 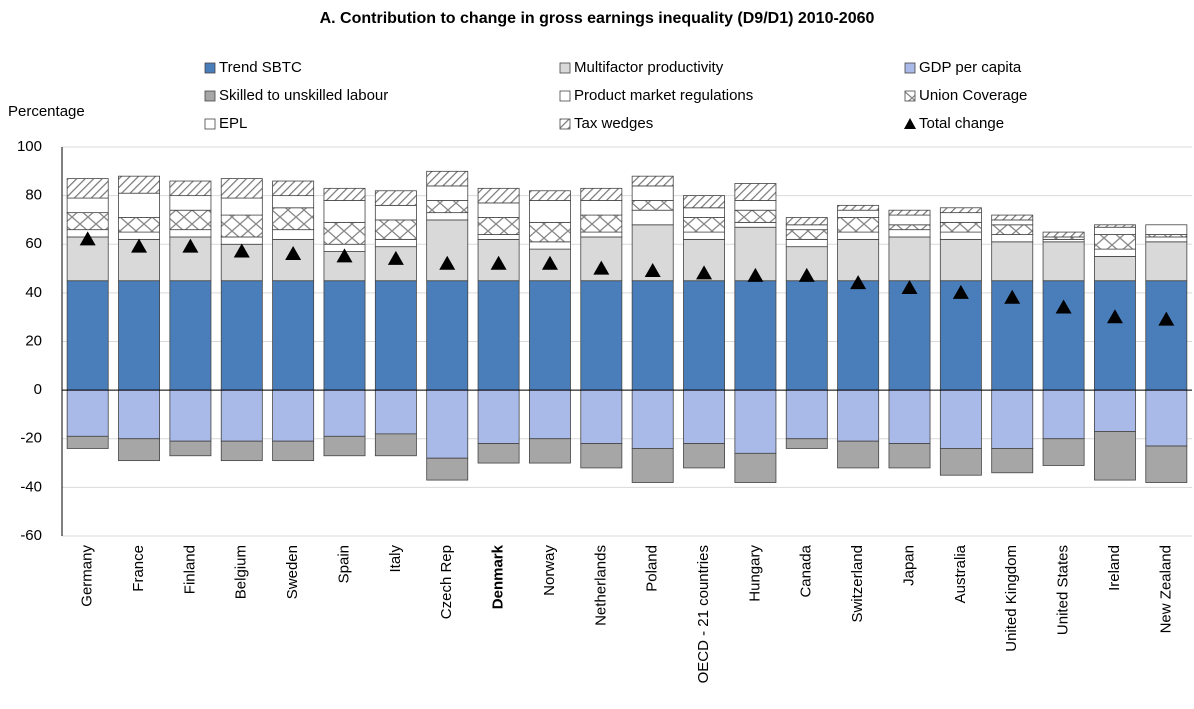 What do you see at coordinates (395, 559) in the screenshot?
I see `x-tick-label: Italy` at bounding box center [395, 559].